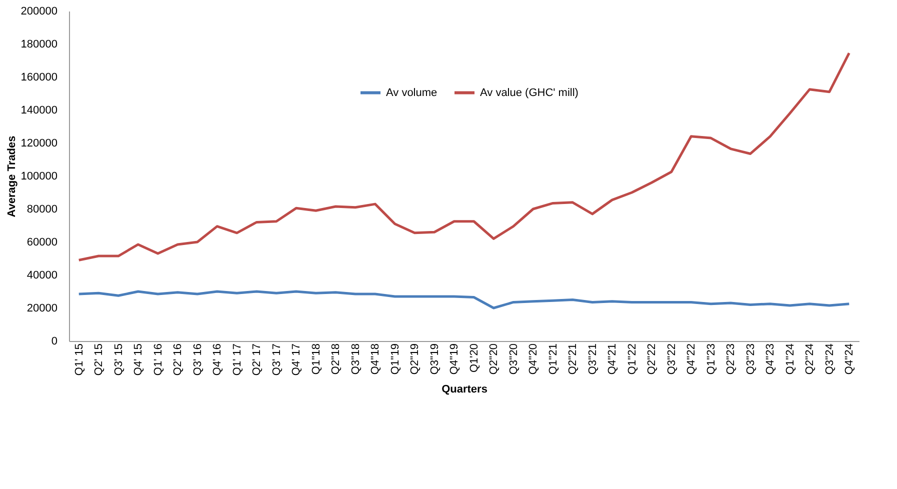  I want to click on x-tick-label: Q1''24, so click(790, 359).